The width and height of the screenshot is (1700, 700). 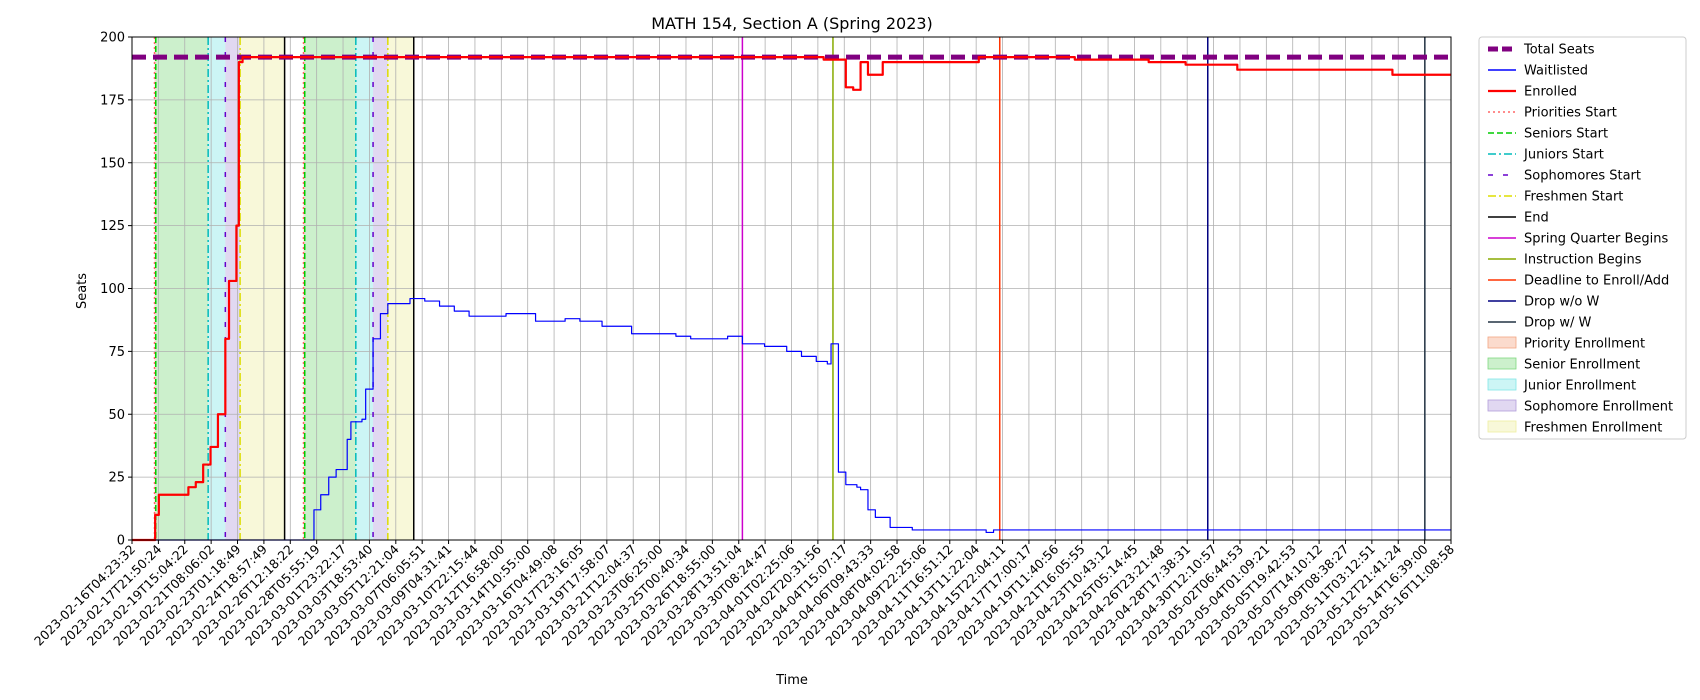 I want to click on legend-label-waitlisted: Waitlisted, so click(x=1556, y=71).